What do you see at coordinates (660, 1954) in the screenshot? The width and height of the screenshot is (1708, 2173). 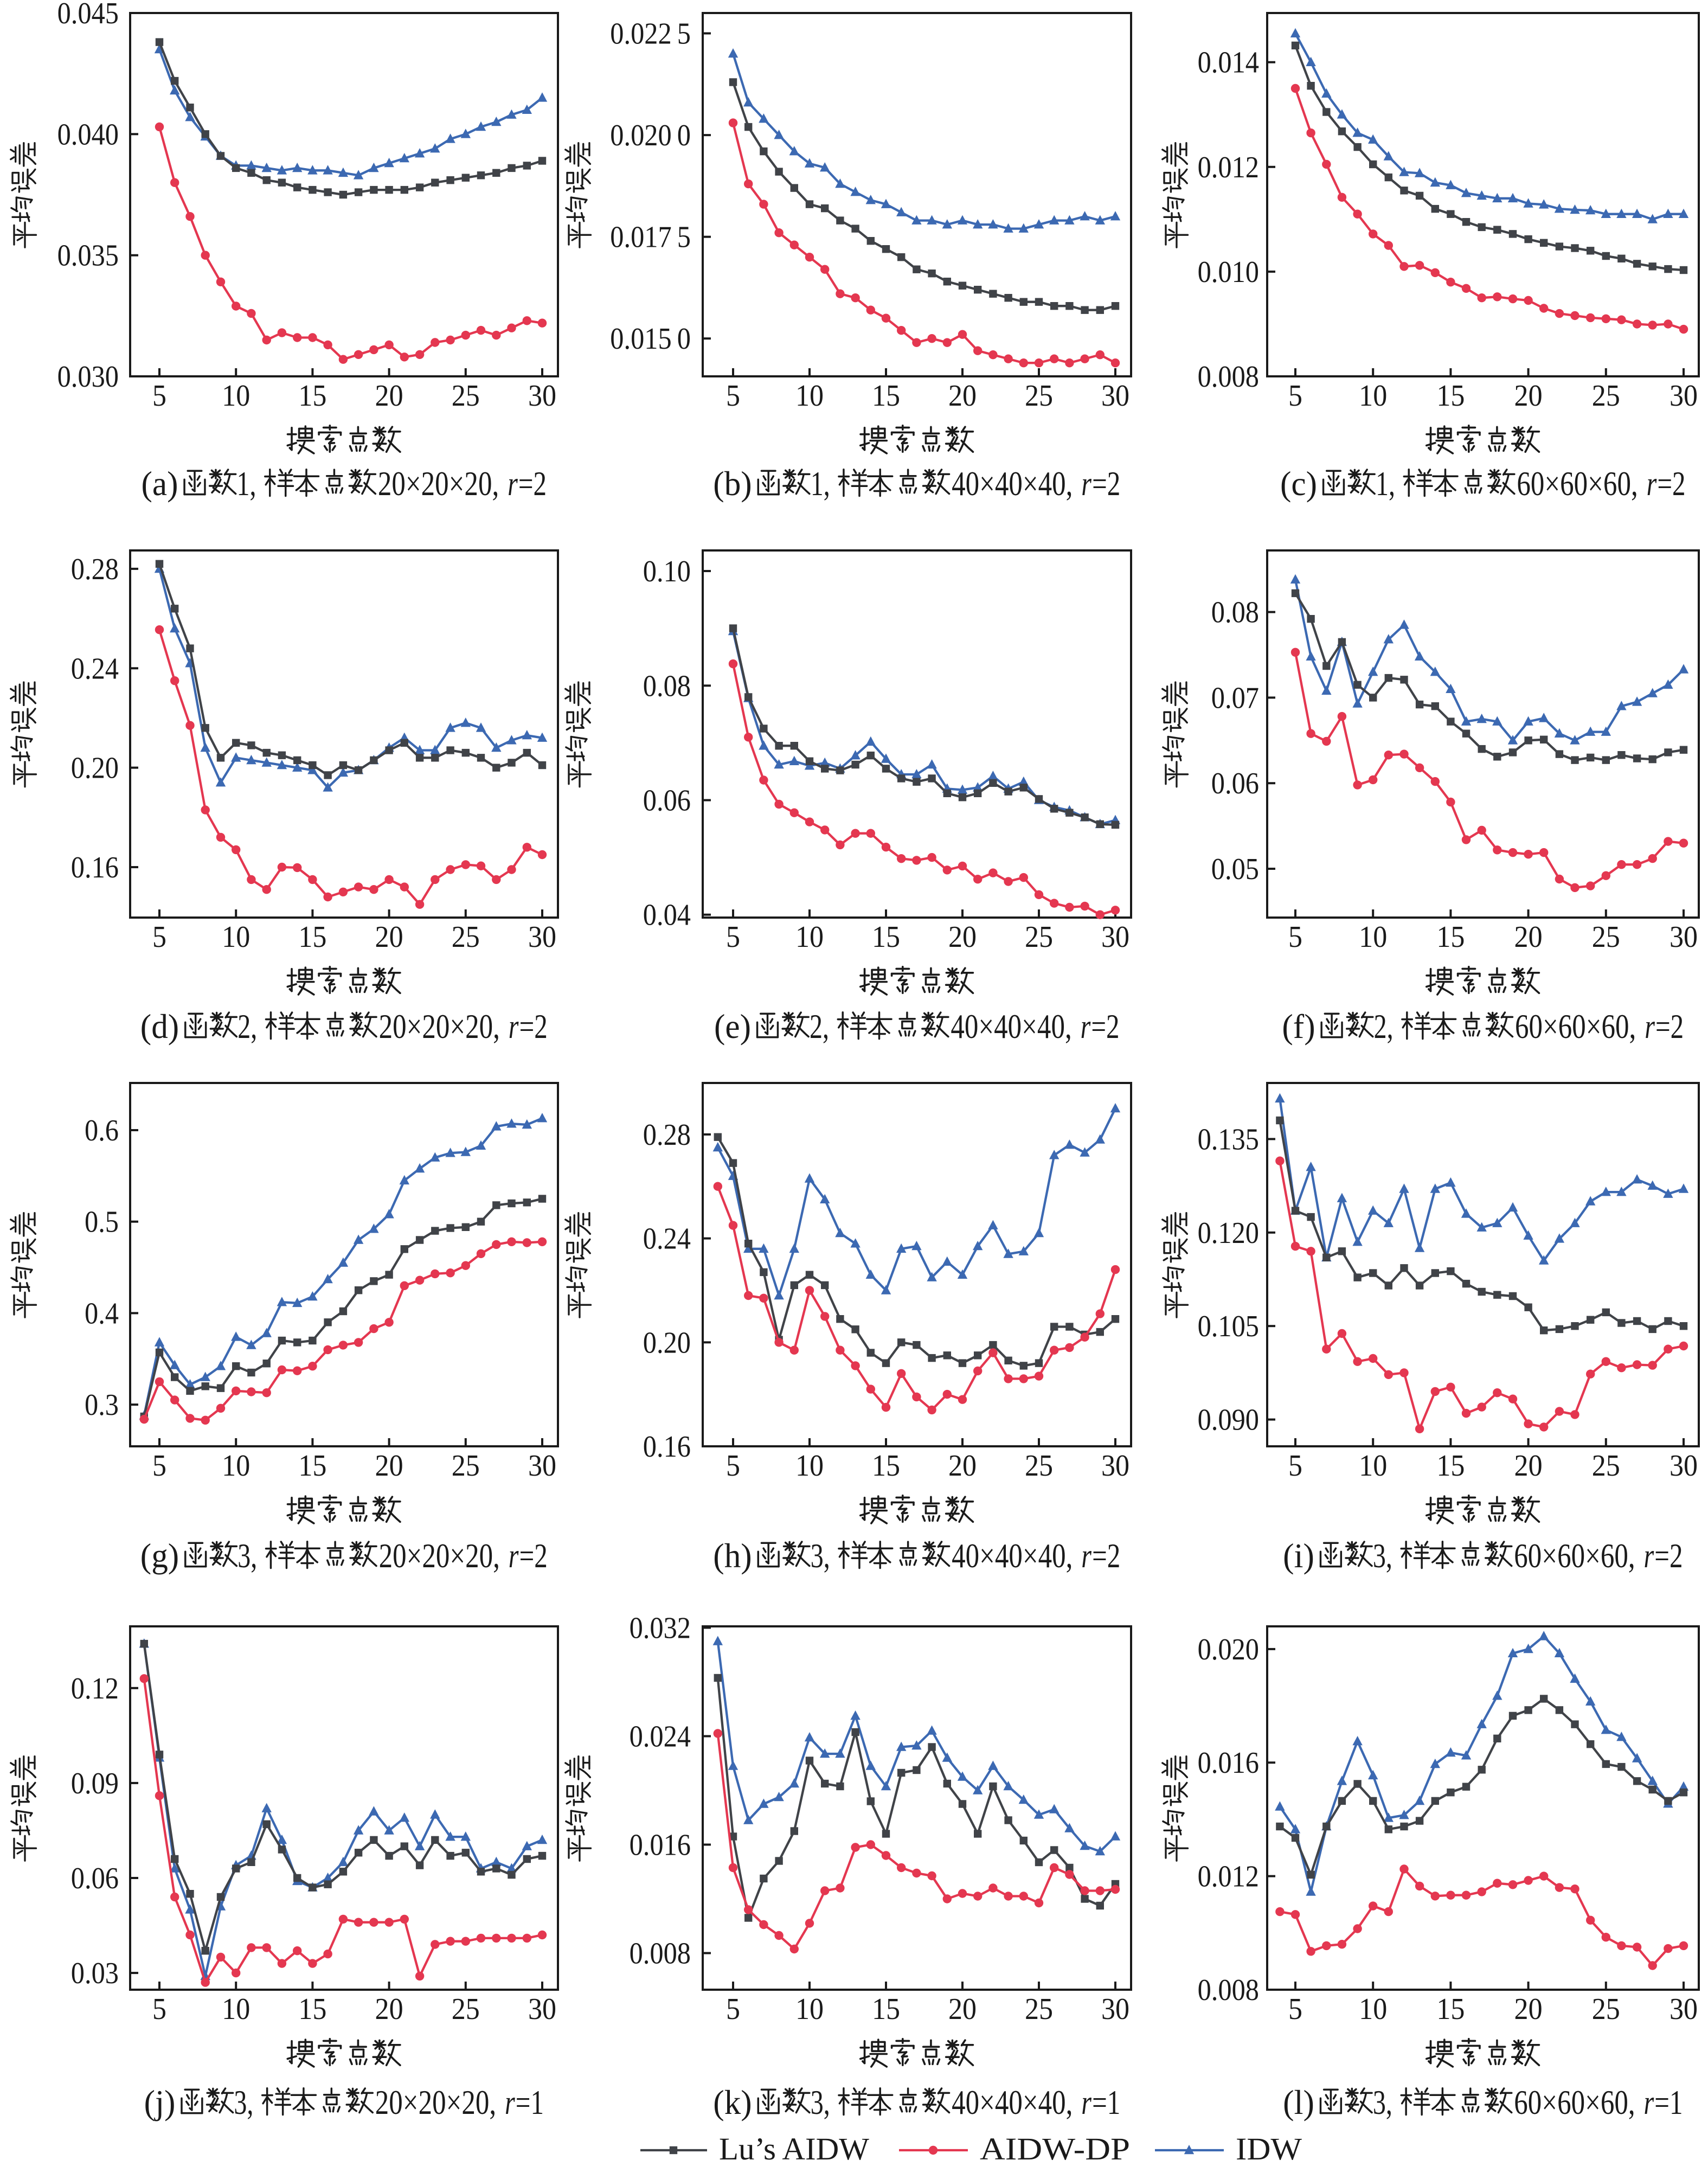 I see `svg-text: 0.008` at bounding box center [660, 1954].